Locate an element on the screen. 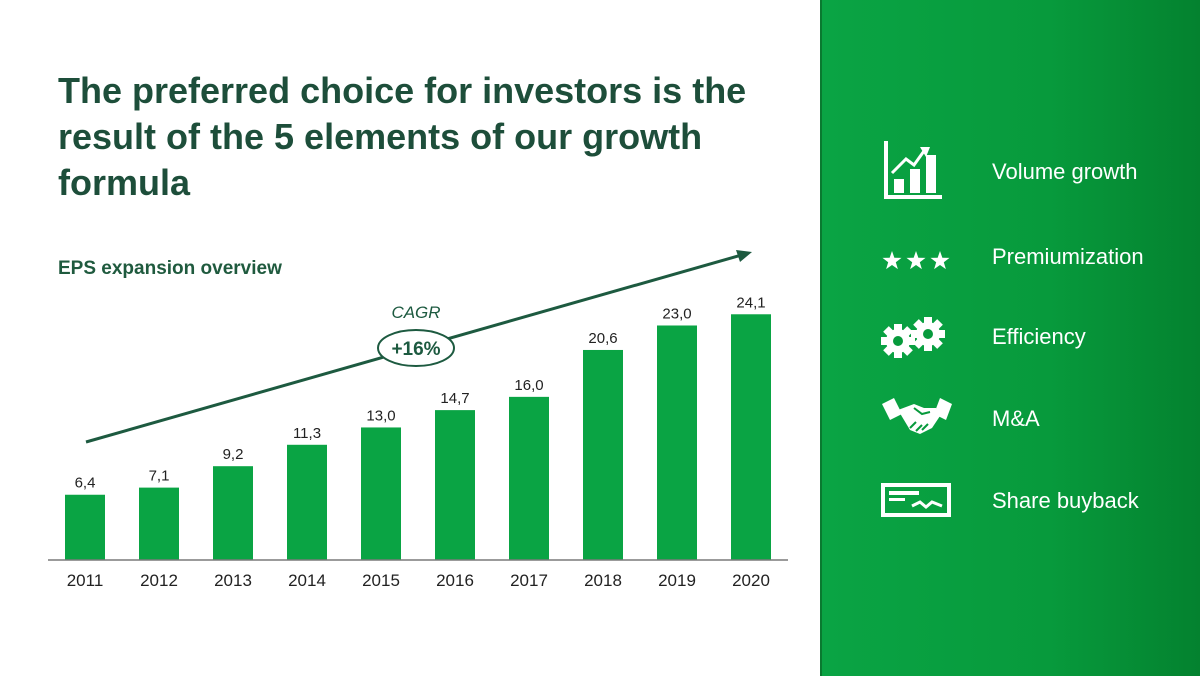 The height and width of the screenshot is (676, 1200). feature-m-and-a: M&A is located at coordinates (1011, 419).